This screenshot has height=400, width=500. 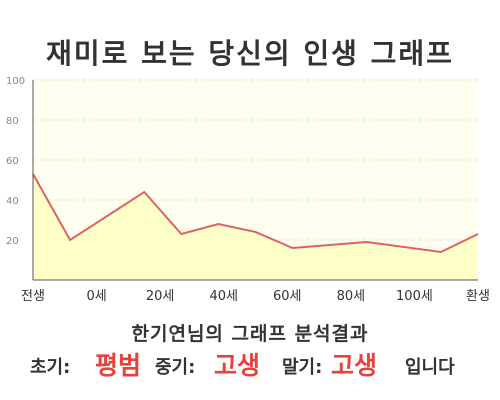 I want to click on x-tick-label: 80세, so click(x=351, y=296).